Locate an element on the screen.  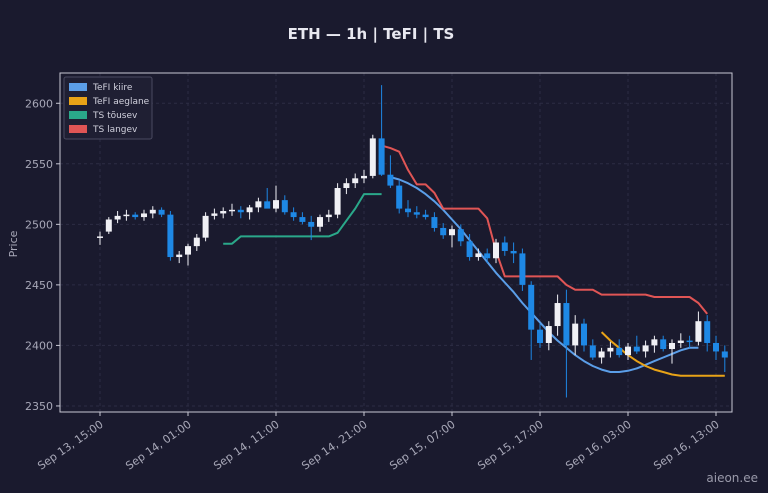
y-tick-label: 2350 is located at coordinates (39, 406).